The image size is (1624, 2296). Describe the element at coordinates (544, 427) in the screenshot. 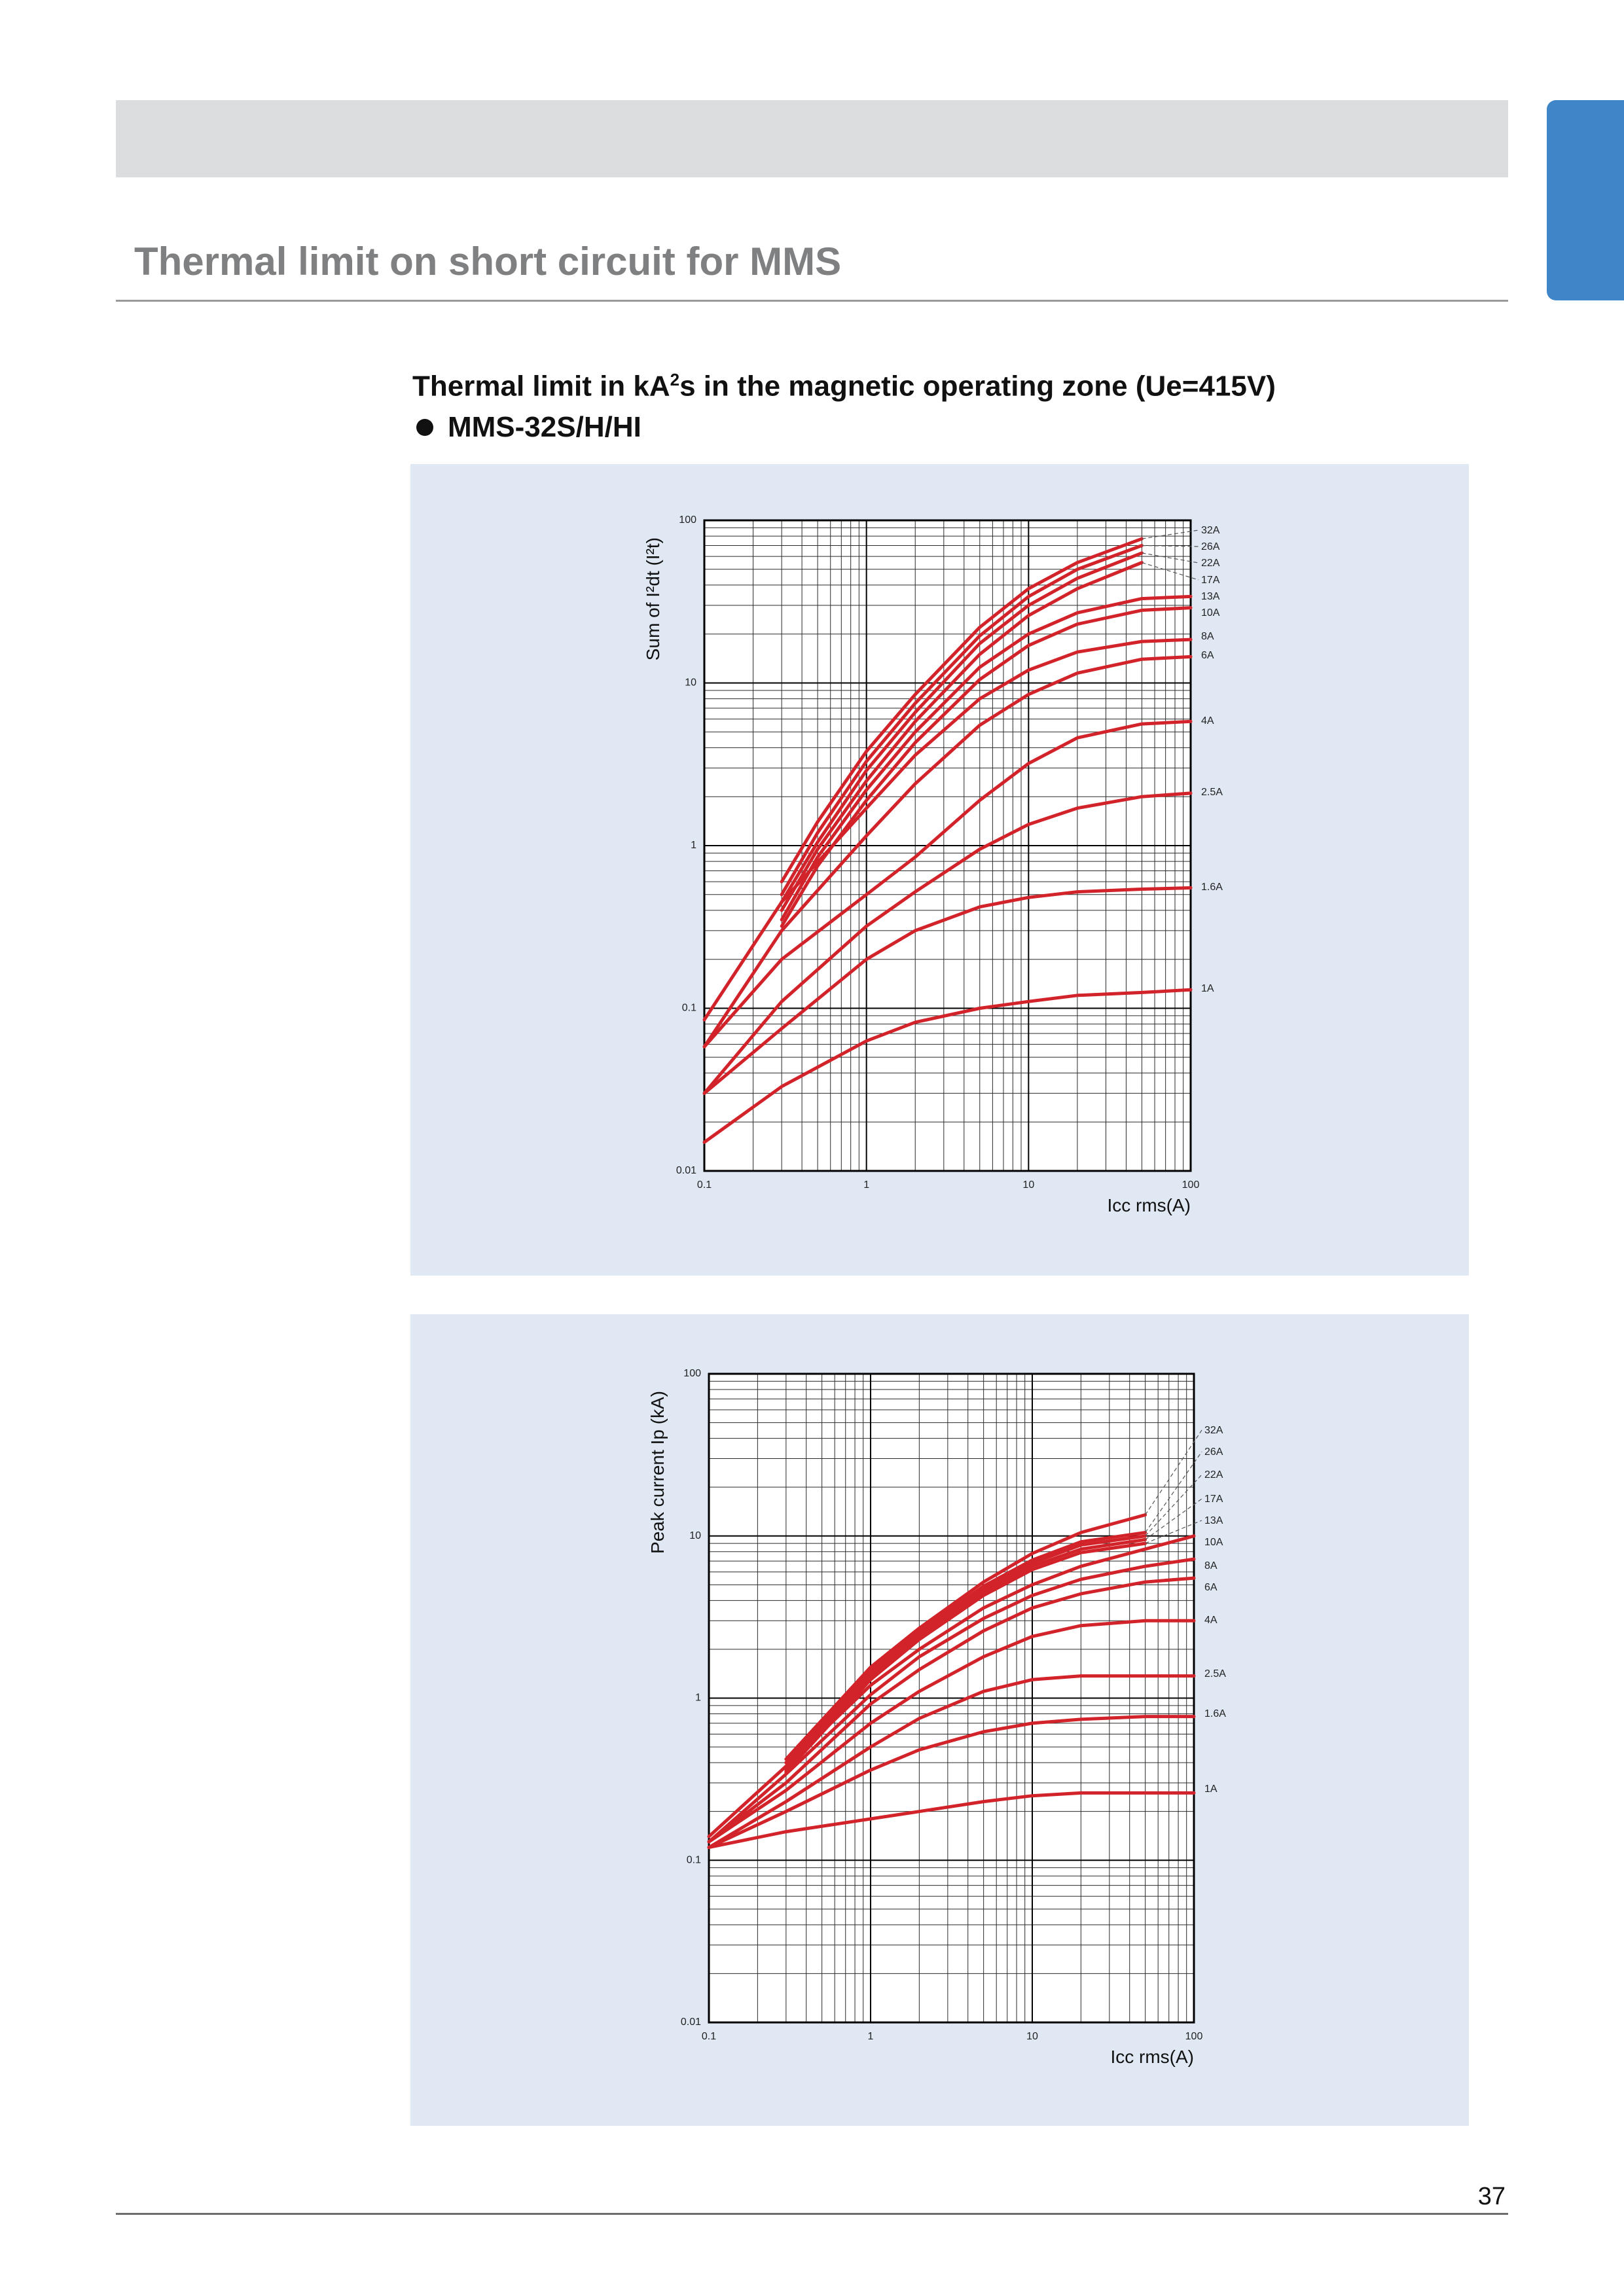

I see `model-name: MMS-32S/H/HI` at that location.